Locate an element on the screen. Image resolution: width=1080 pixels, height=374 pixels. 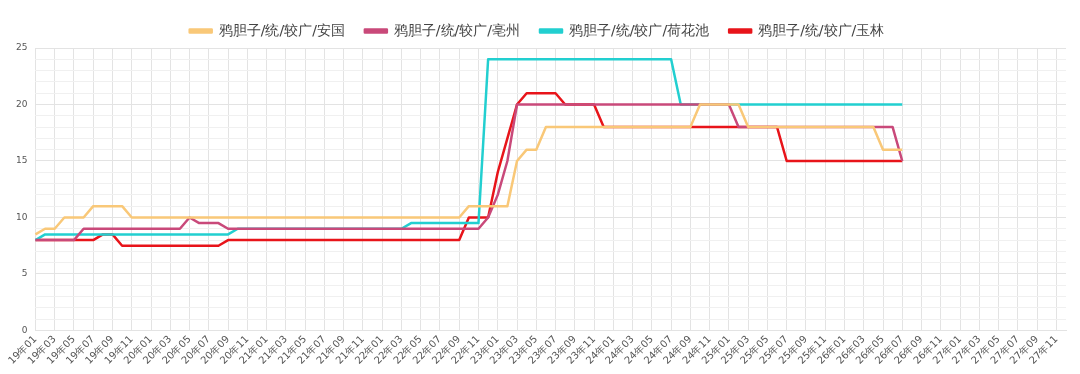
y-tick-label: 15 is located at coordinates (22, 160).